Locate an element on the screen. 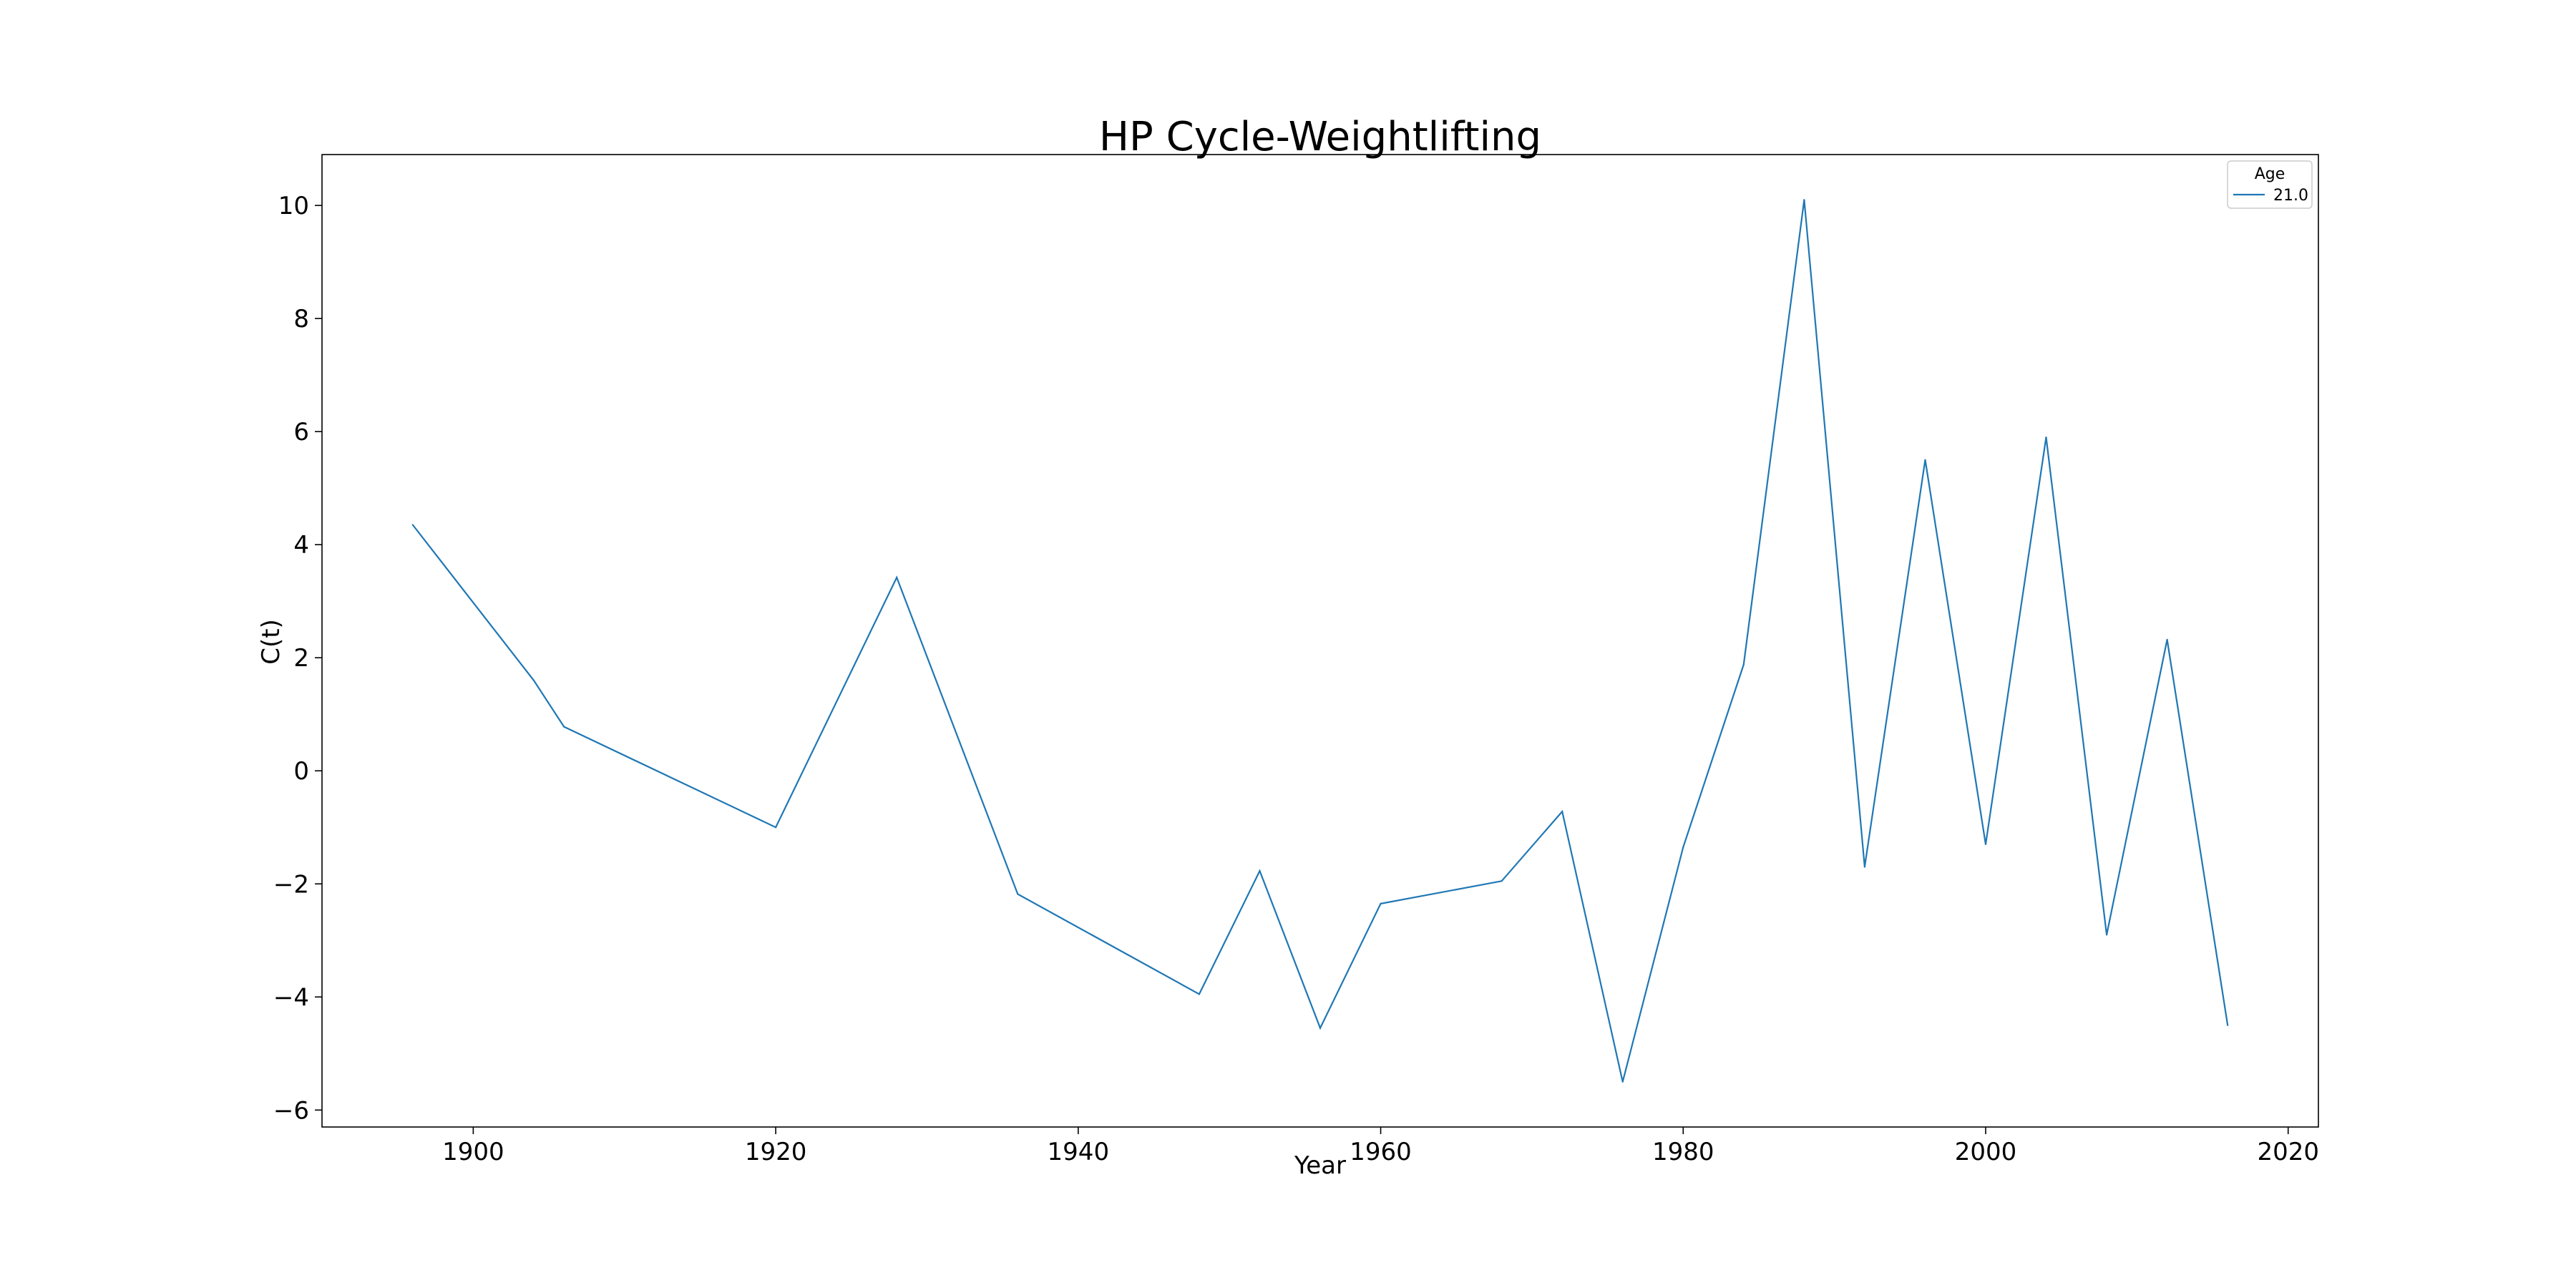 This screenshot has width=2576, height=1288. y-tick-label: −2 is located at coordinates (291, 884).